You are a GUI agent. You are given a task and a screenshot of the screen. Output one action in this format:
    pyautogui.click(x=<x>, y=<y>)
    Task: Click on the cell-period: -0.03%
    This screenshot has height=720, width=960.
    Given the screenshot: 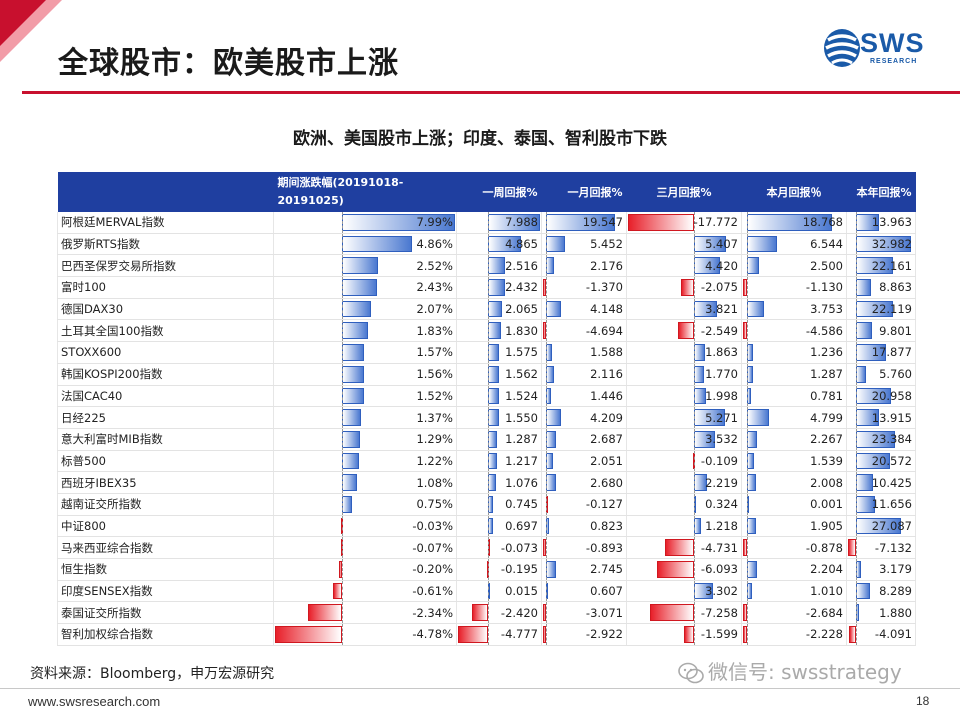 What is the action you would take?
    pyautogui.click(x=365, y=526)
    